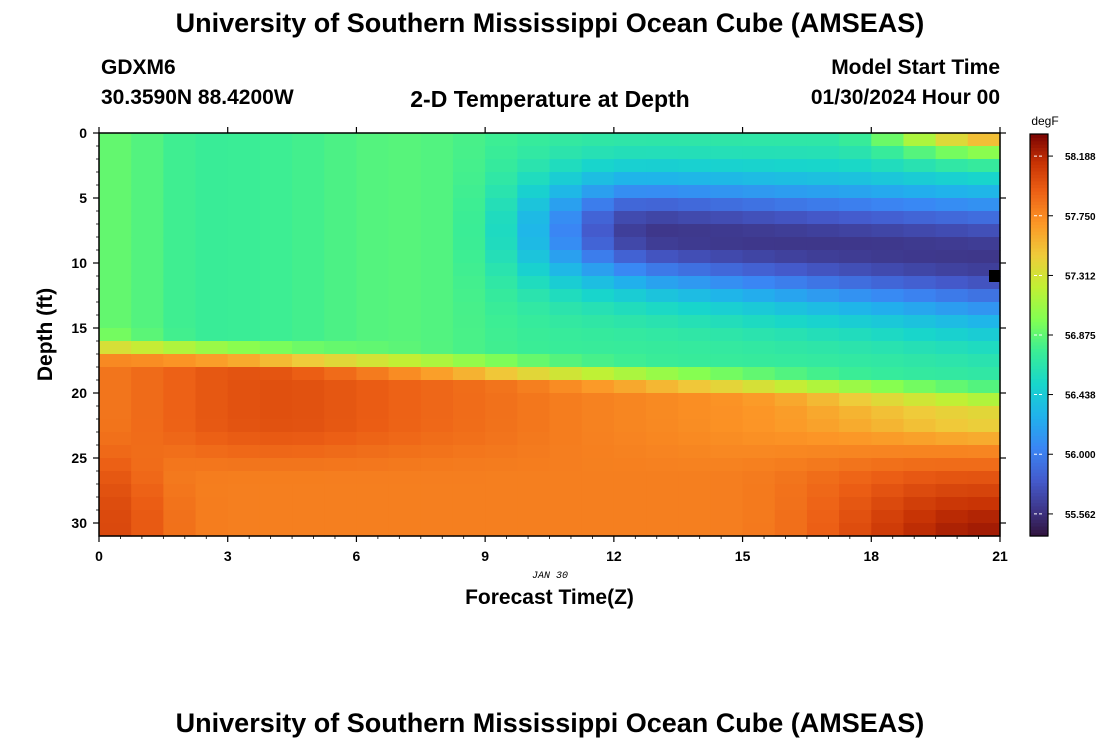 The width and height of the screenshot is (1100, 750). I want to click on x-tick-label: 15, so click(743, 556).